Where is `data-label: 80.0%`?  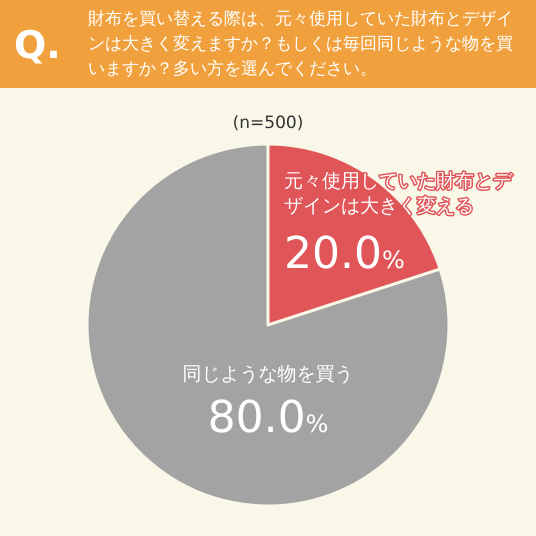
data-label: 80.0% is located at coordinates (268, 417).